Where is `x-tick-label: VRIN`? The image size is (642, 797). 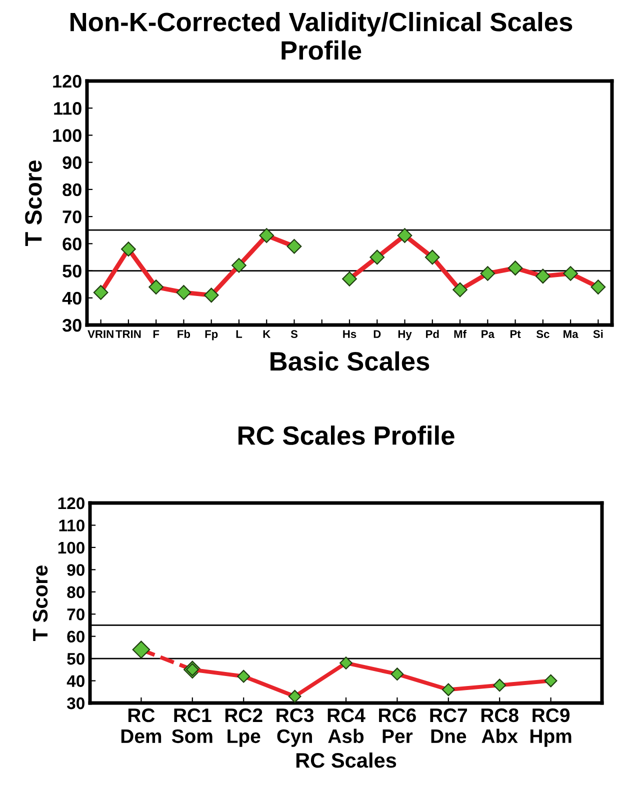
x-tick-label: VRIN is located at coordinates (101, 334).